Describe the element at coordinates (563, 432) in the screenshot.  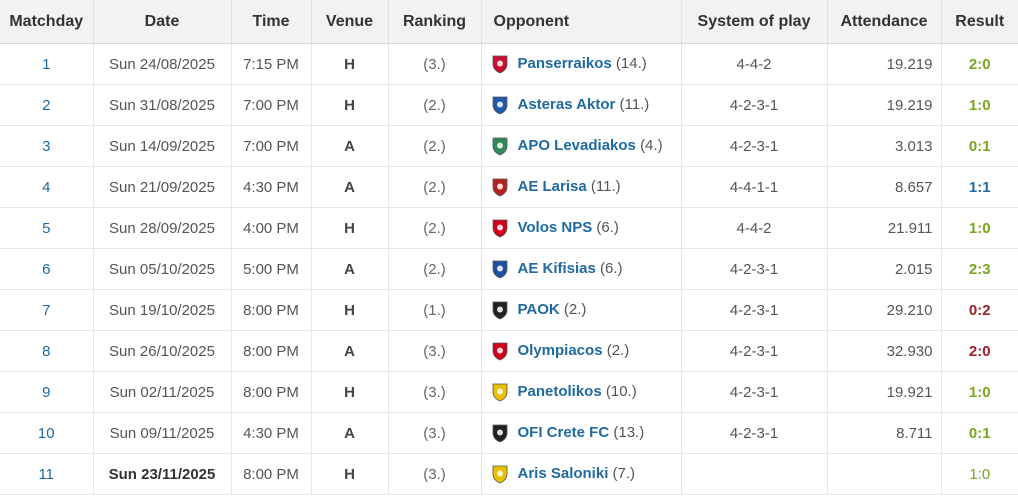
I see `opponent-link: OFI Crete FC` at that location.